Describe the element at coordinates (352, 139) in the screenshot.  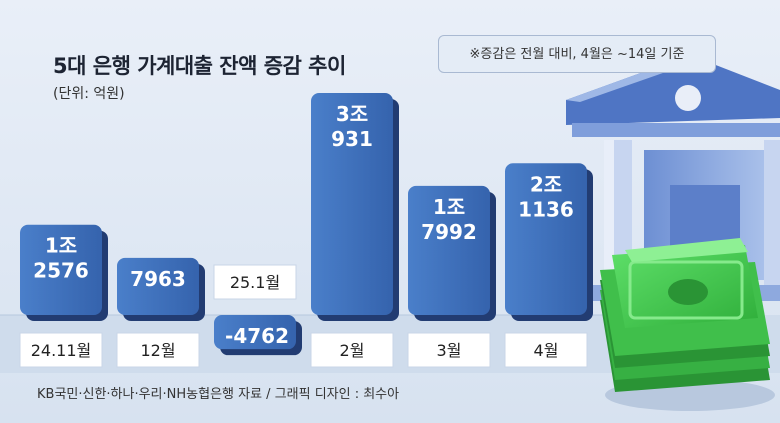
I see `bar-value-label: 931` at that location.